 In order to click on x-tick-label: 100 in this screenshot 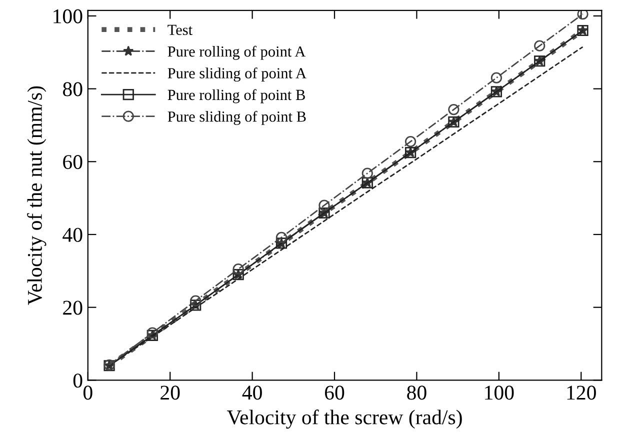, I will do `click(499, 393)`.